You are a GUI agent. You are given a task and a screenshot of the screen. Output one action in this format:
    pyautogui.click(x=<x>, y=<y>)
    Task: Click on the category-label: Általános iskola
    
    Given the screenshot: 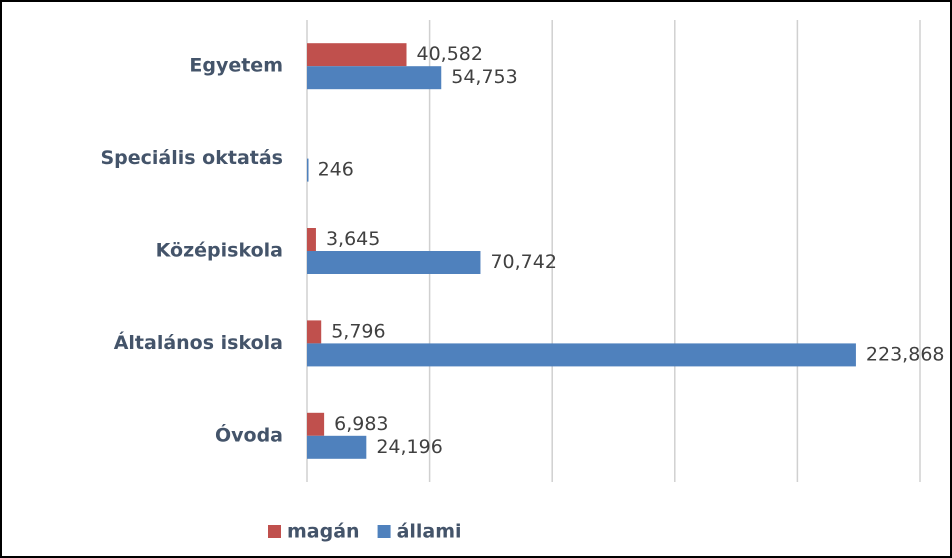 What is the action you would take?
    pyautogui.click(x=198, y=342)
    